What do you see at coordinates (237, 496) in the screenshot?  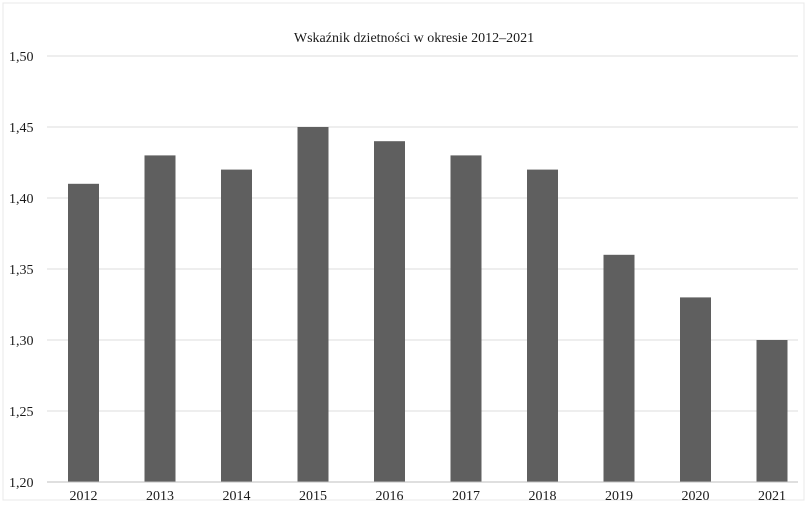 I see `x-tick-label: 2014` at bounding box center [237, 496].